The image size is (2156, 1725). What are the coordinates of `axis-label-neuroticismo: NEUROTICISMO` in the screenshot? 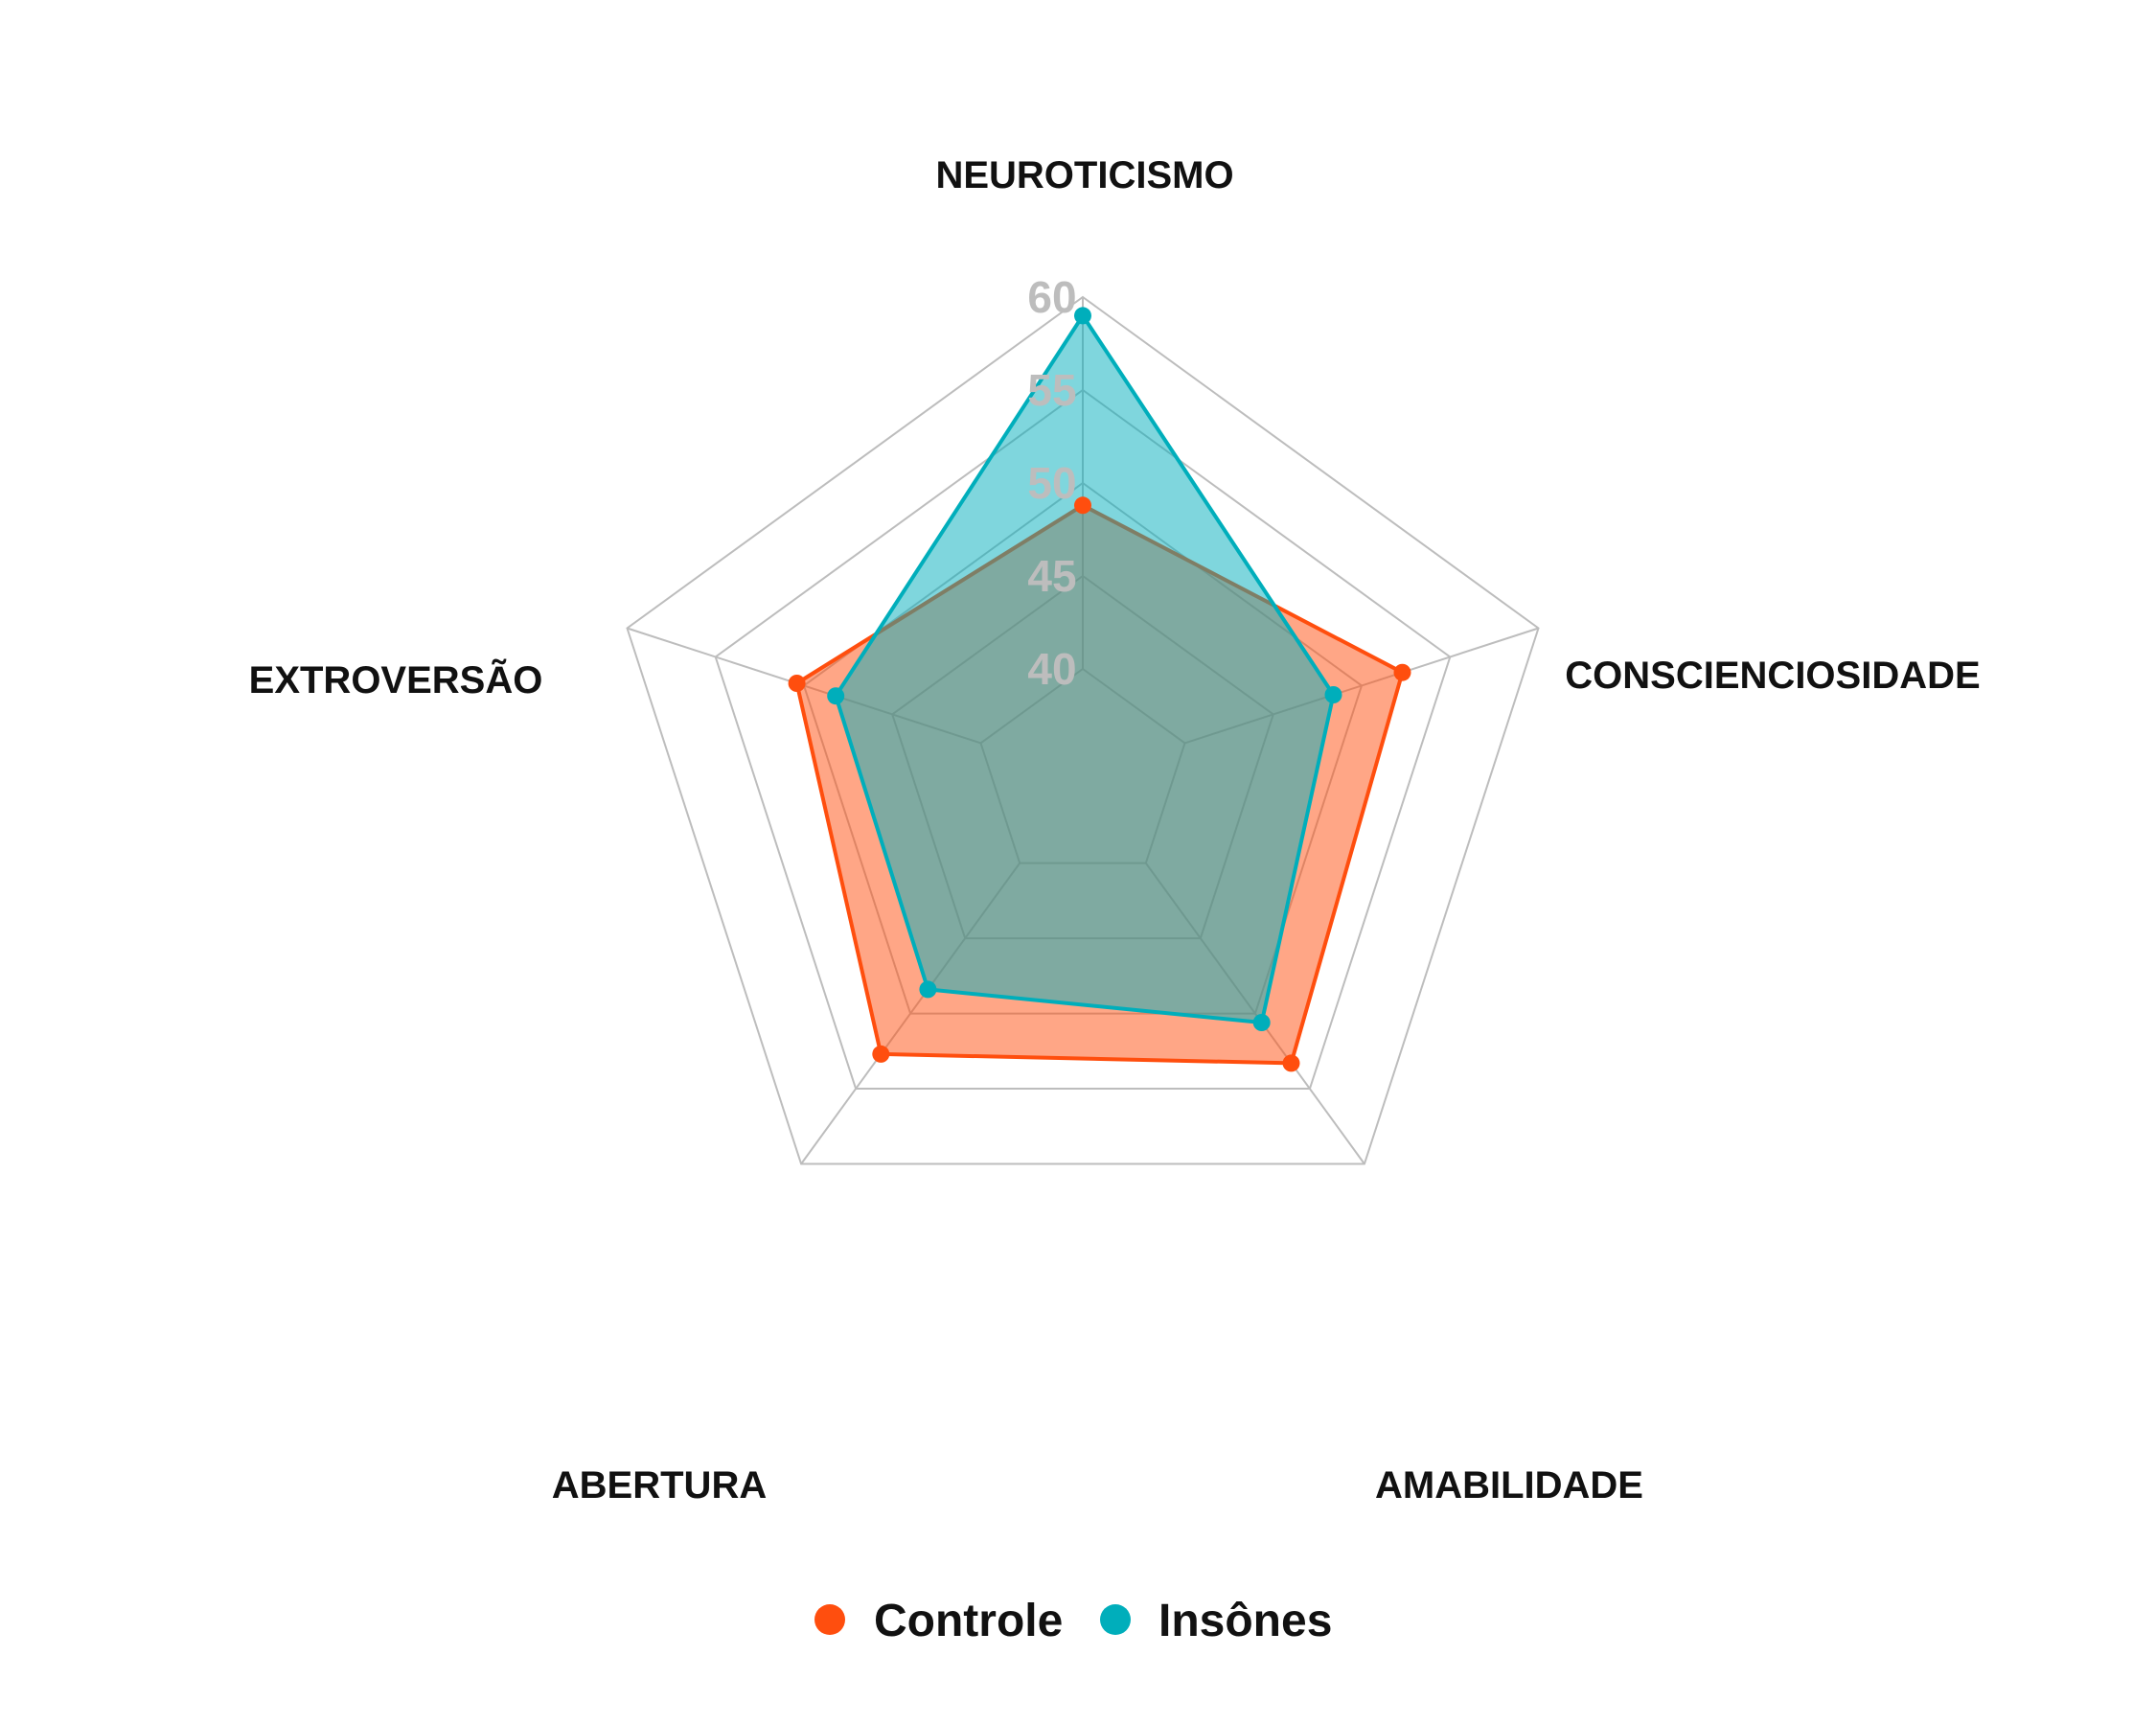 It's located at (1084, 175).